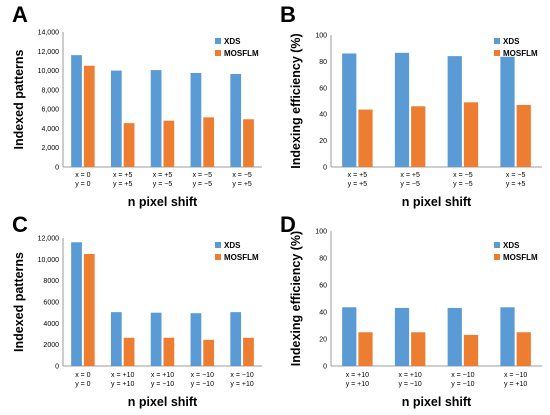  Describe the element at coordinates (50, 148) in the screenshot. I see `y-tick-label: 2,000` at that location.